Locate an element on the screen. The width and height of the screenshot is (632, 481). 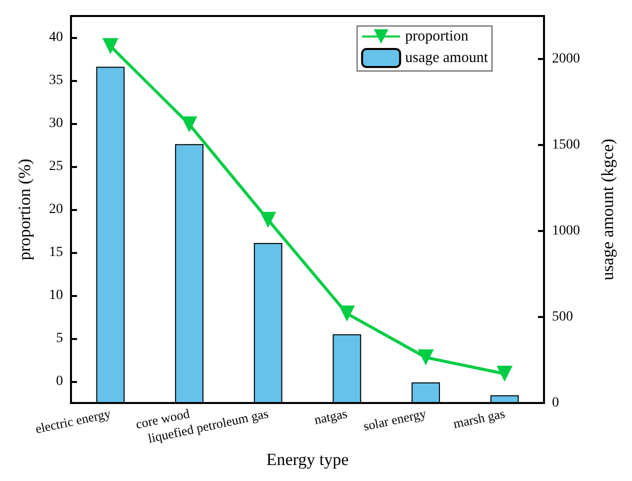
y2-tick-label: 500 is located at coordinates (562, 317).